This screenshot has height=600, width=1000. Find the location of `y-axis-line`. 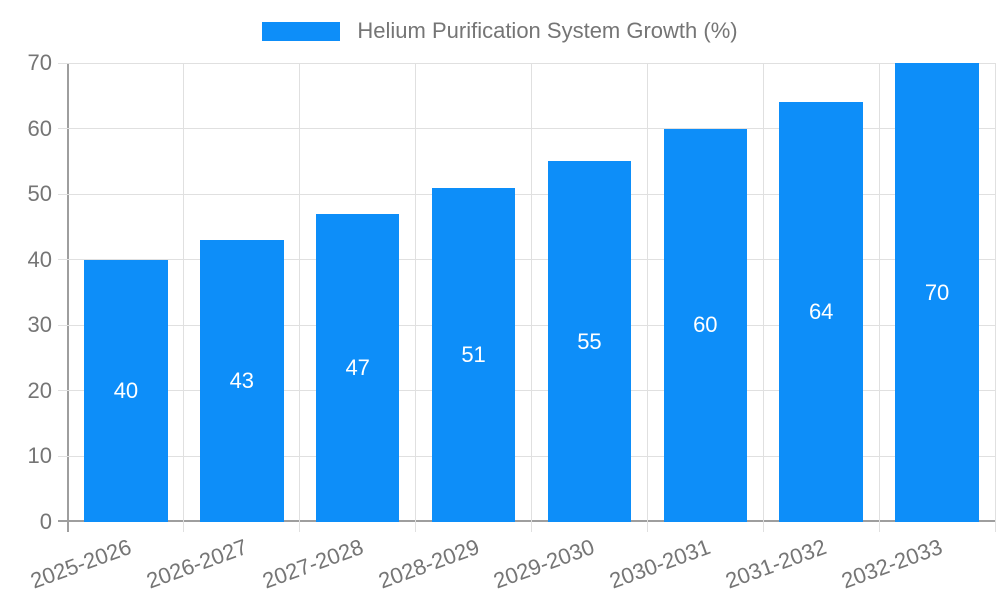

y-axis-line is located at coordinates (68, 297).